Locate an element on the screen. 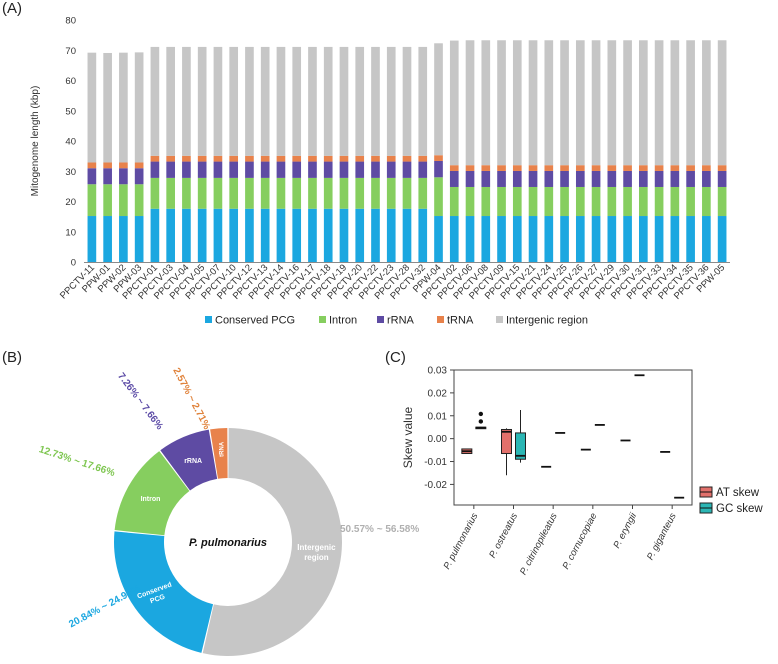  plot-frame is located at coordinates (573, 437).